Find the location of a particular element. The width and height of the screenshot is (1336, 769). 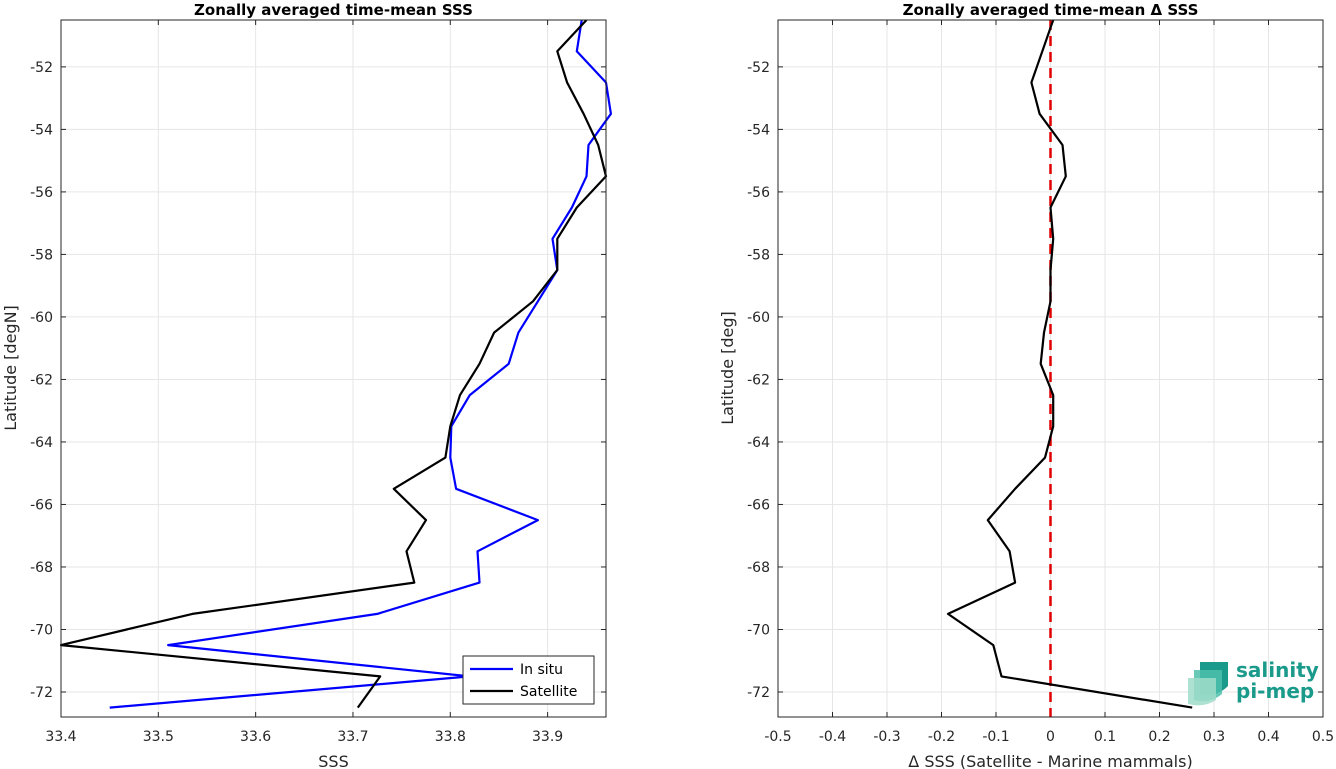

x-tick-label: -0.1 is located at coordinates (995, 737).